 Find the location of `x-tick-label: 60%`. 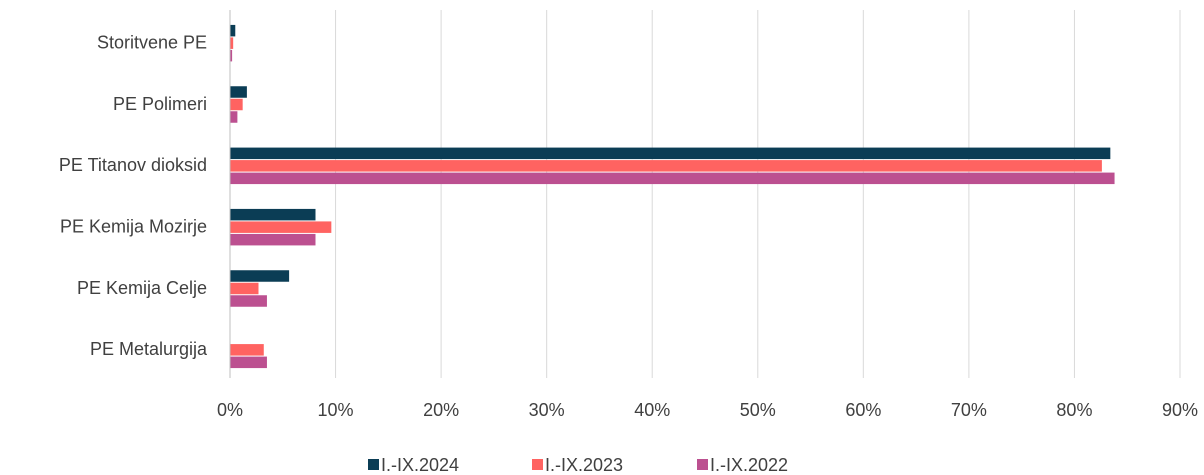

x-tick-label: 60% is located at coordinates (863, 410).